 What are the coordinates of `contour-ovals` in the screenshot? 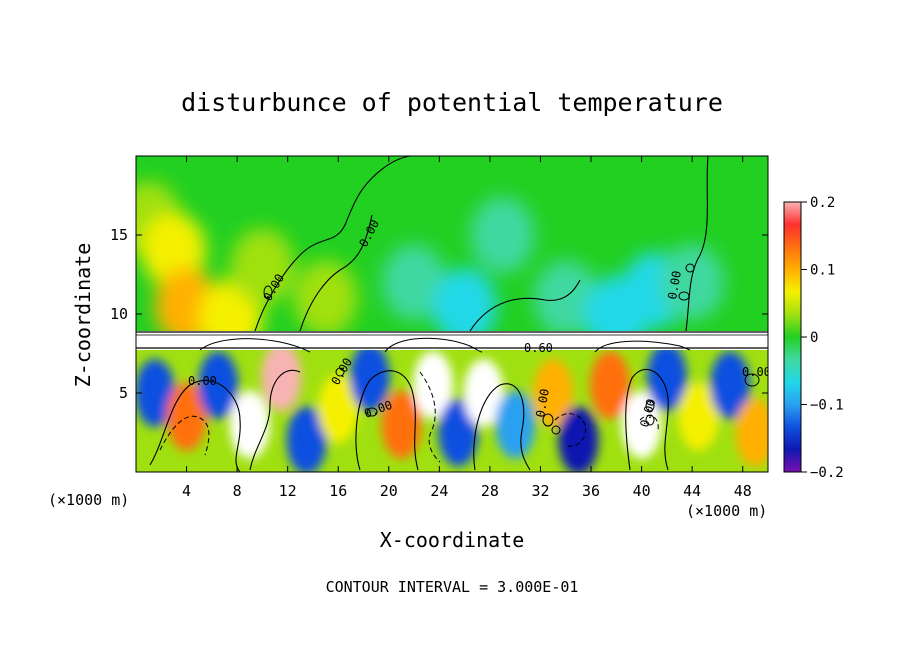 It's located at (511, 349).